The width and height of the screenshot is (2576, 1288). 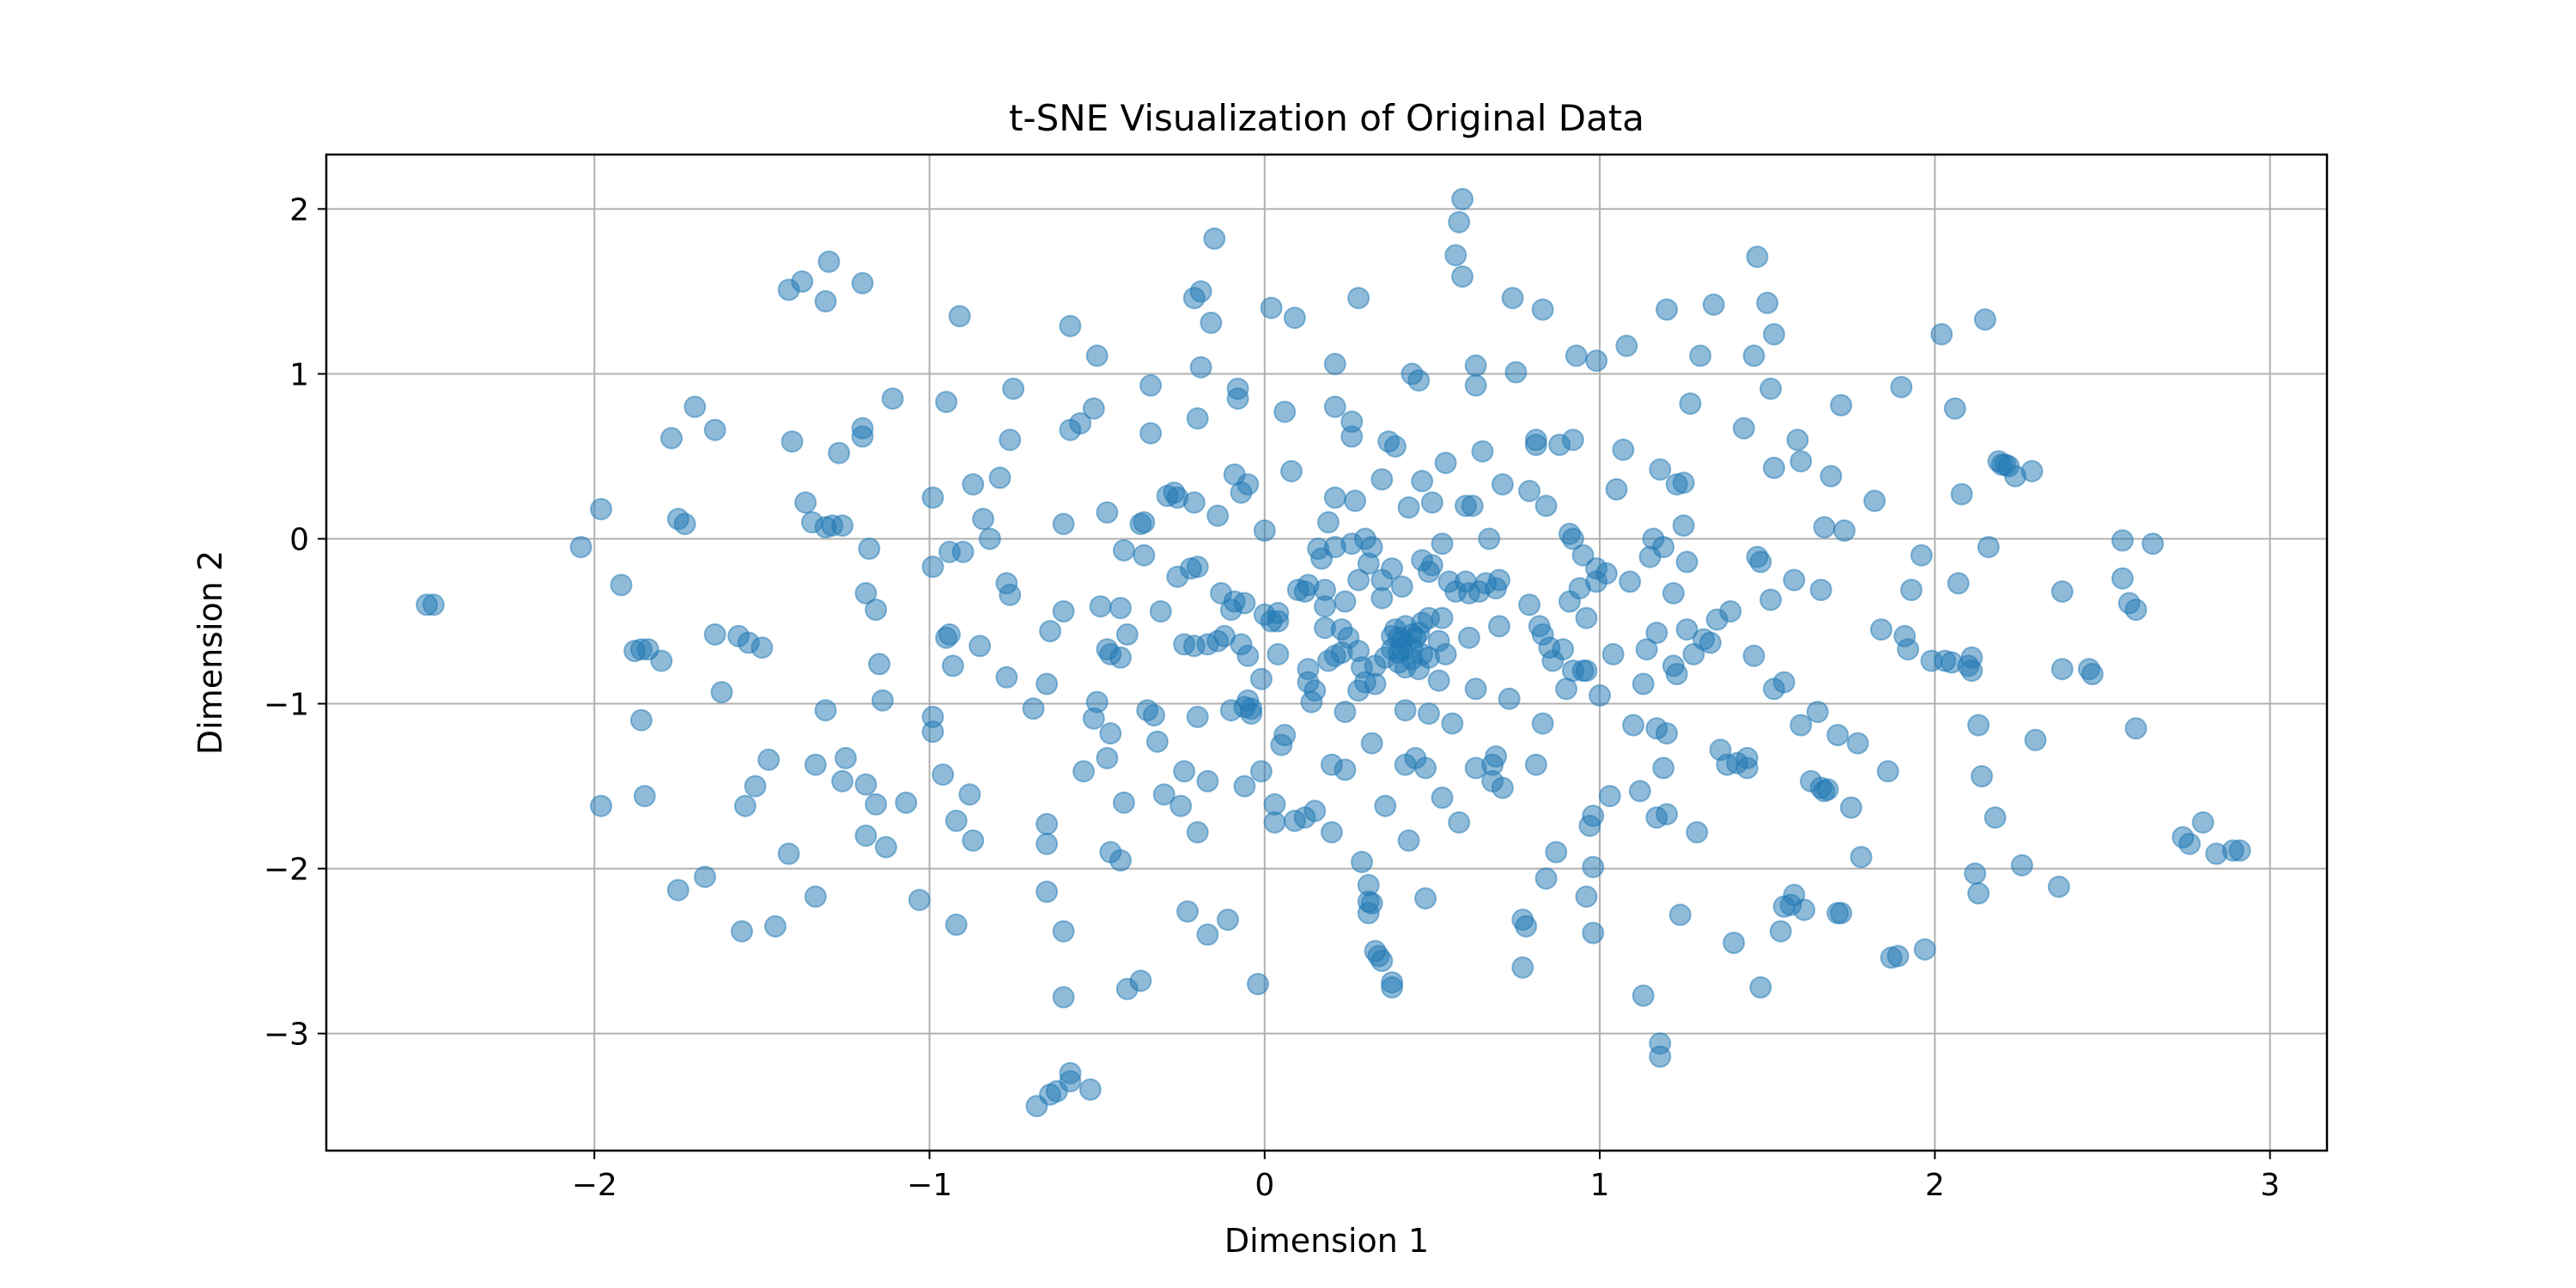 What do you see at coordinates (1935, 1185) in the screenshot?
I see `x-tick-label: 2` at bounding box center [1935, 1185].